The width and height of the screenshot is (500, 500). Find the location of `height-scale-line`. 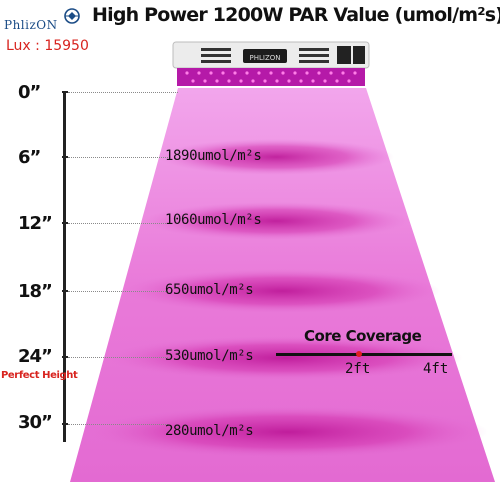

height-scale-line is located at coordinates (64, 267).